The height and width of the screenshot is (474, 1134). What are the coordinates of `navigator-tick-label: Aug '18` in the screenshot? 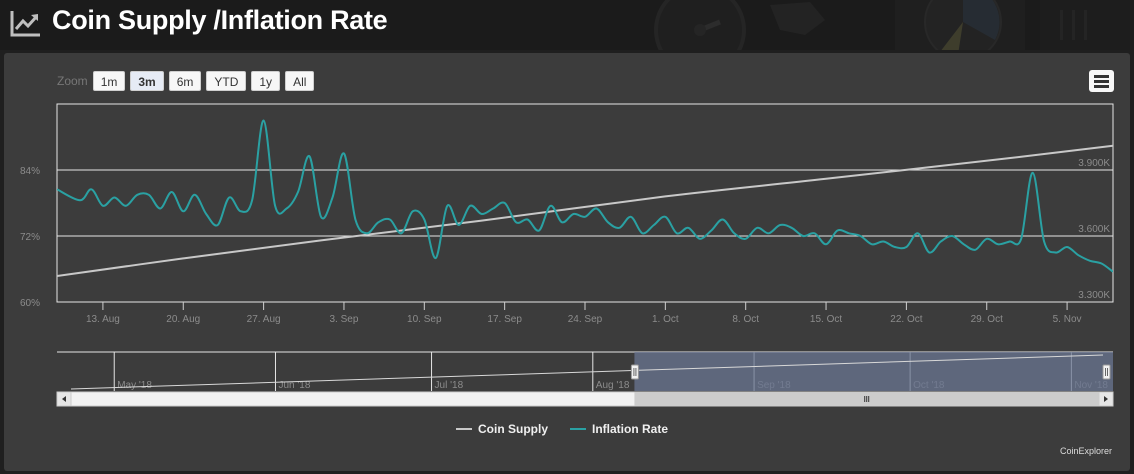 It's located at (613, 385).